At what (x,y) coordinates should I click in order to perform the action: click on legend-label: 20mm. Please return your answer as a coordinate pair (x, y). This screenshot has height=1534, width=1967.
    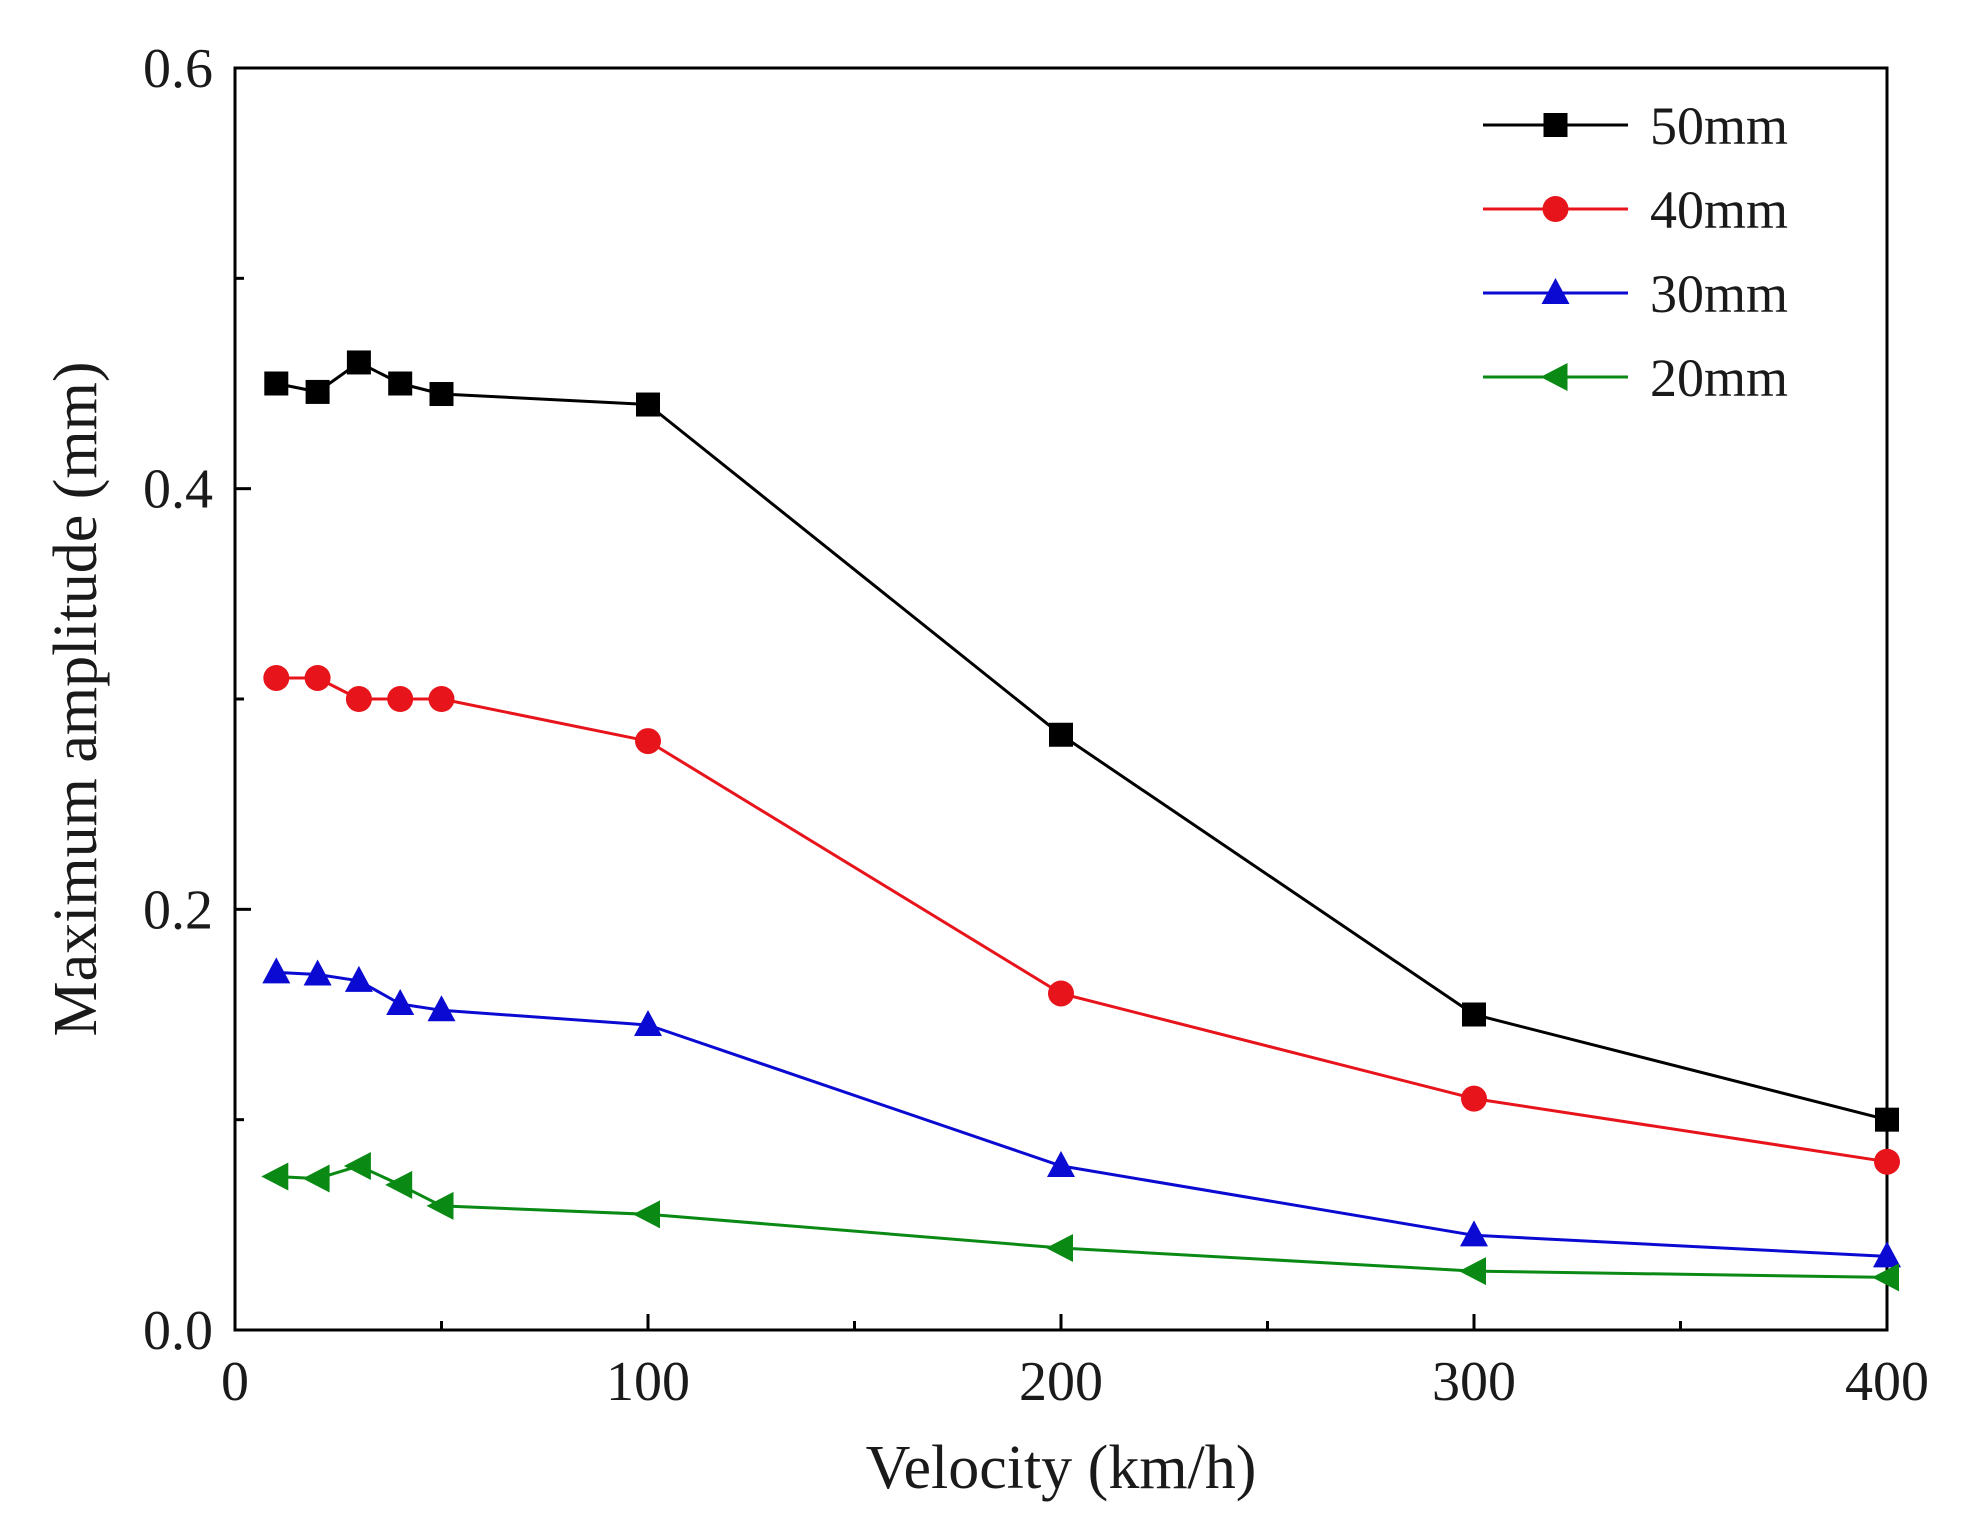
    Looking at the image, I should click on (1719, 378).